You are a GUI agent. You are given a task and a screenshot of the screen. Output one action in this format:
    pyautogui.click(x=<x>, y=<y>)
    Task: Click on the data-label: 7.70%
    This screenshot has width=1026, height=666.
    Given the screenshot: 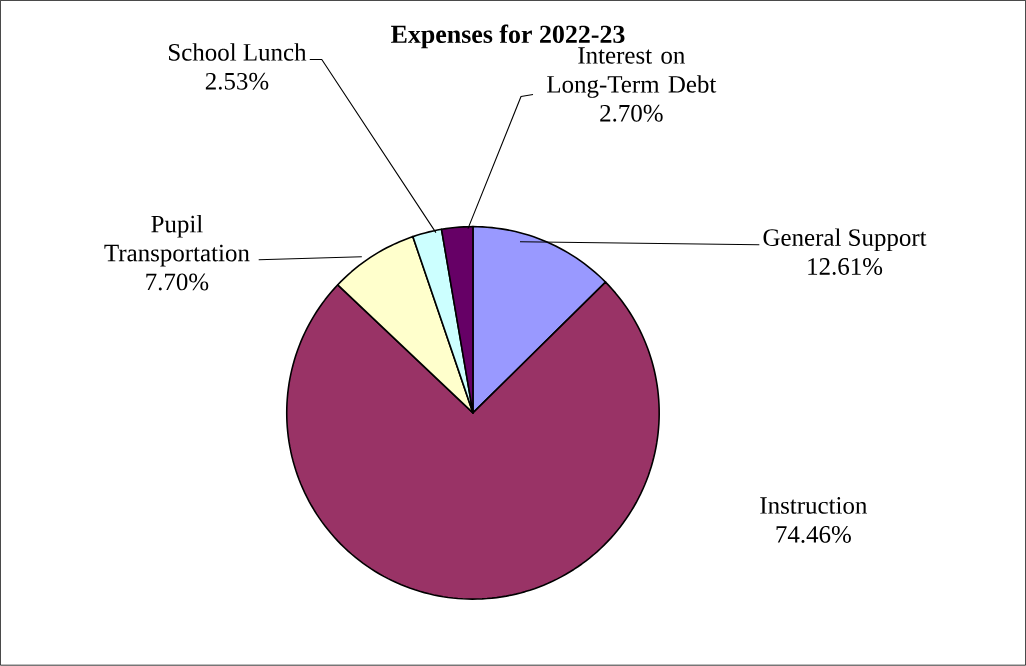 What is the action you would take?
    pyautogui.click(x=177, y=282)
    